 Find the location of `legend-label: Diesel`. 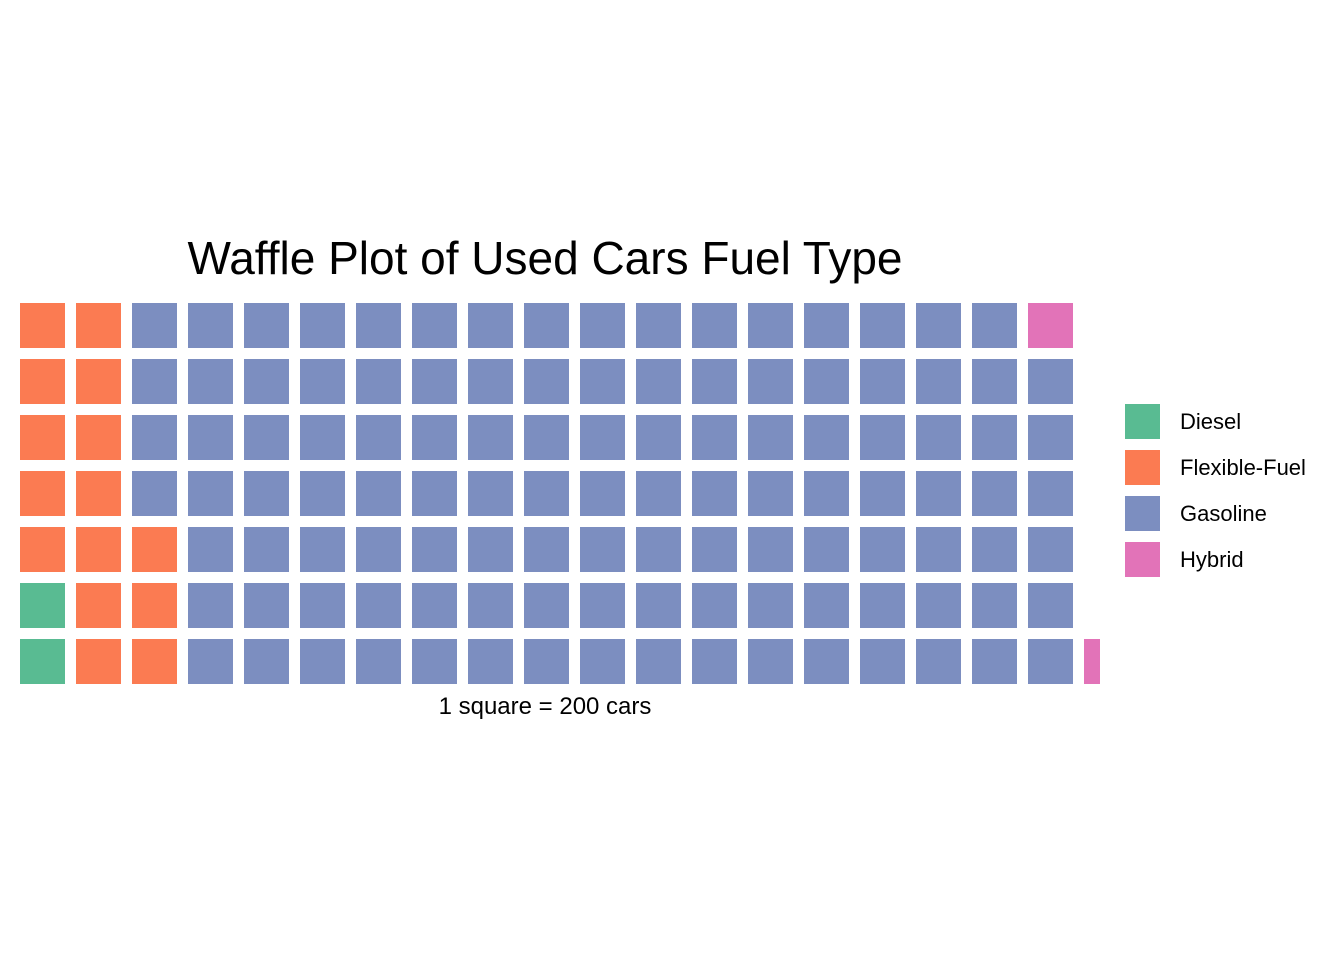

legend-label: Diesel is located at coordinates (1211, 421).